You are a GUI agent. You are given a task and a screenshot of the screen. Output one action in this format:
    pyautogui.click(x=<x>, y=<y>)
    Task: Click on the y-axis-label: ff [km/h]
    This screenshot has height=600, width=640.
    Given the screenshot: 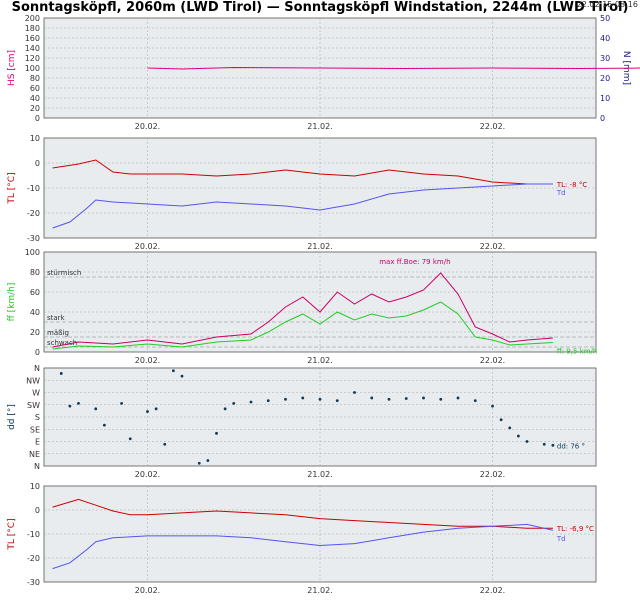 What is the action you would take?
    pyautogui.click(x=12, y=302)
    